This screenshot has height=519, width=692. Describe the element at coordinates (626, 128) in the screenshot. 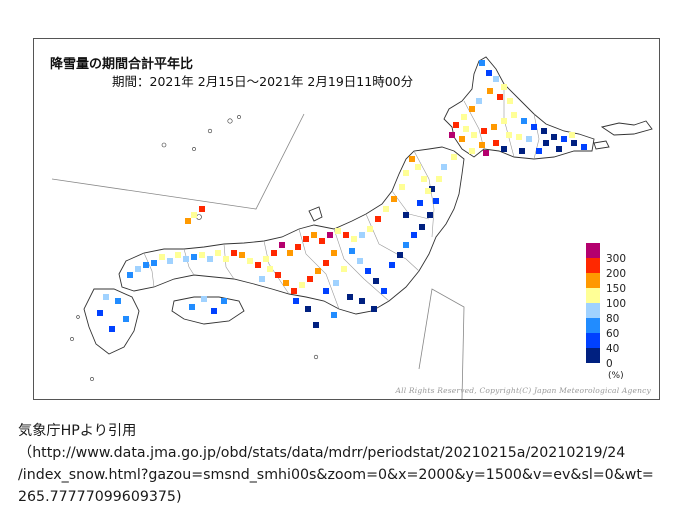

I see `kuril-islands` at that location.